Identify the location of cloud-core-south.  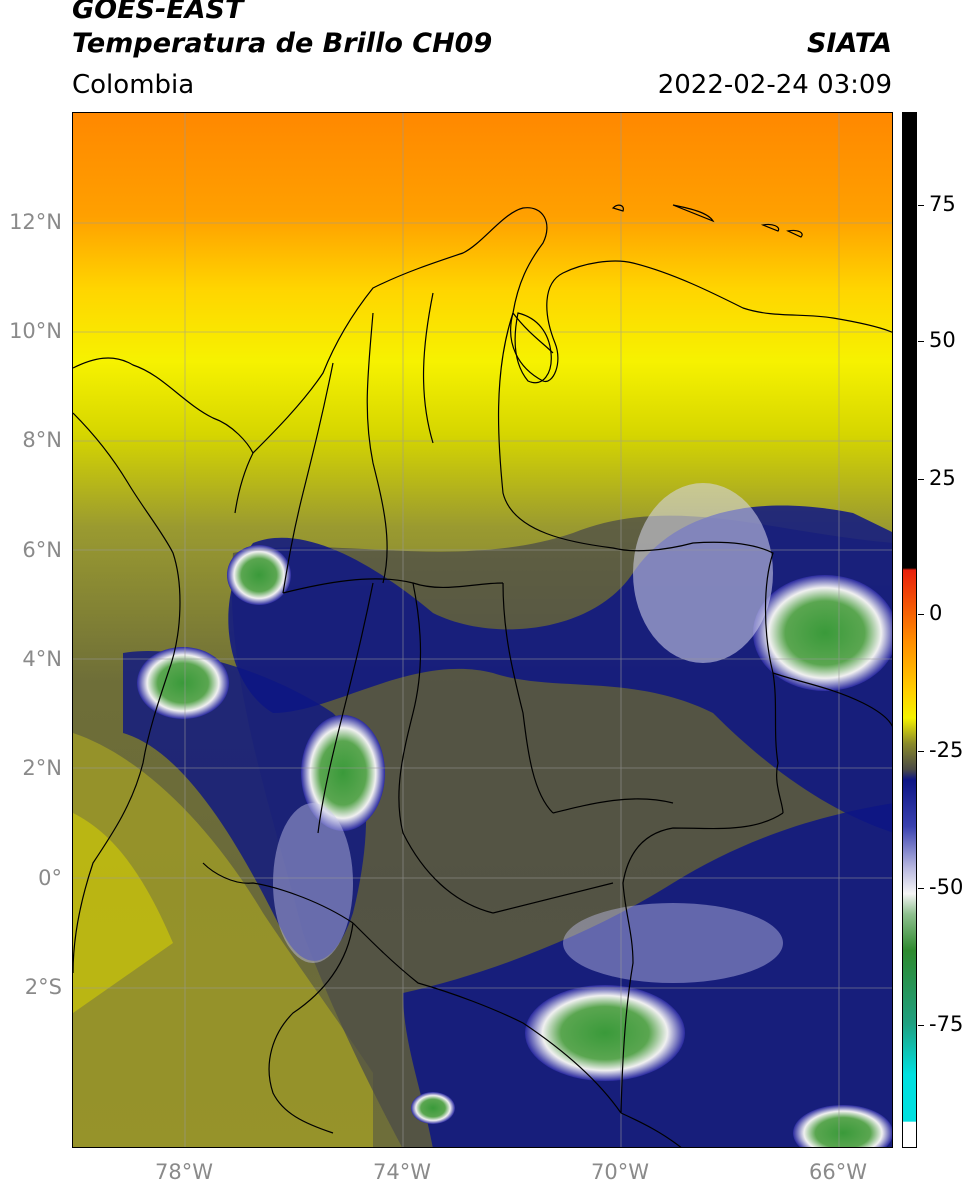
(605, 1033).